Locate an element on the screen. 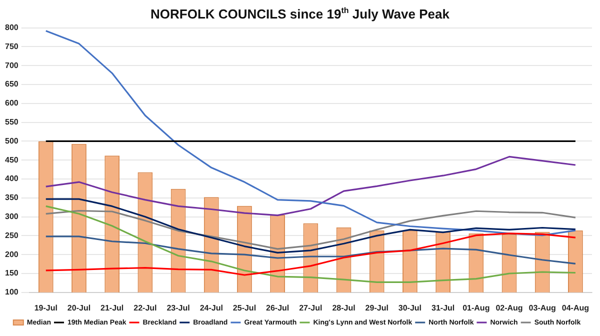 The image size is (600, 336). x-tick-label: 02-Aug is located at coordinates (509, 307).